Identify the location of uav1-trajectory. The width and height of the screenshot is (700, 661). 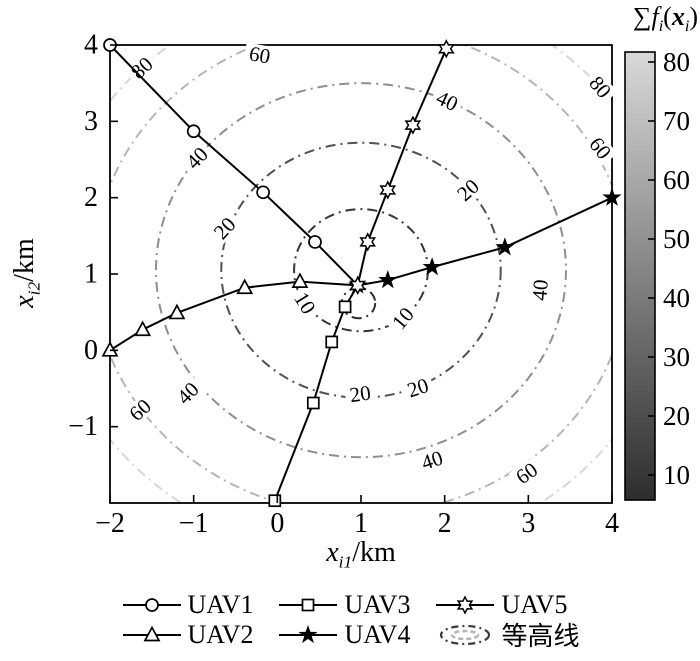
(231, 162).